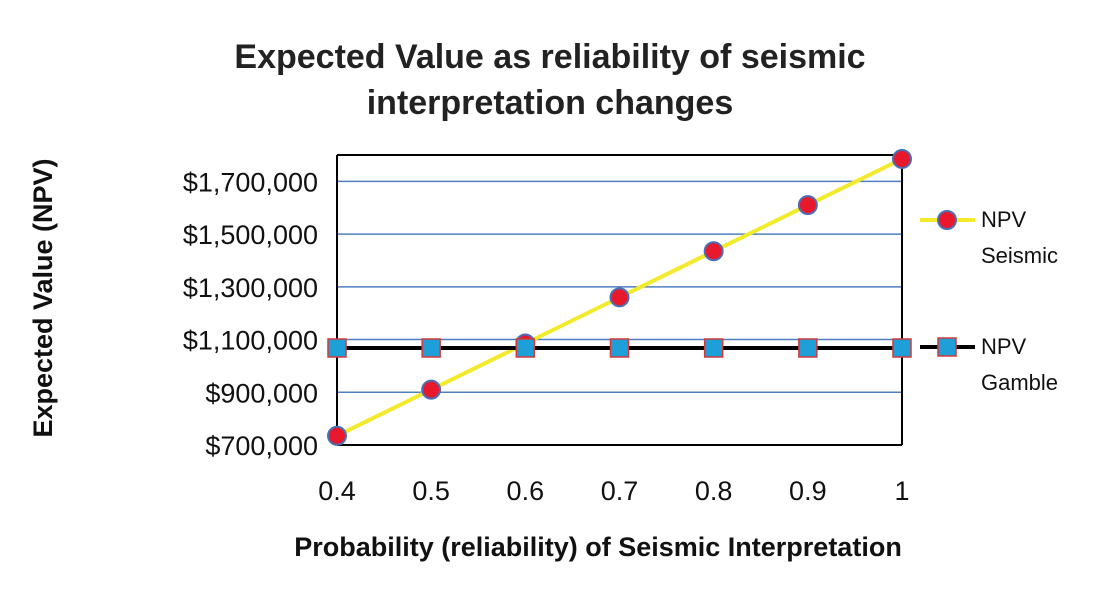 This screenshot has height=600, width=1100. What do you see at coordinates (337, 491) in the screenshot?
I see `x-tick-label-0: 0.4` at bounding box center [337, 491].